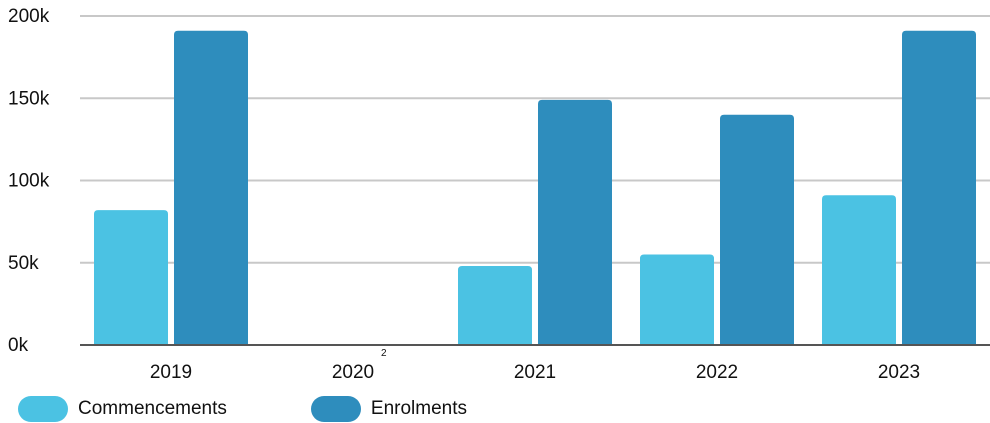 The width and height of the screenshot is (990, 423). I want to click on legend-swatch-commencements, so click(43, 409).